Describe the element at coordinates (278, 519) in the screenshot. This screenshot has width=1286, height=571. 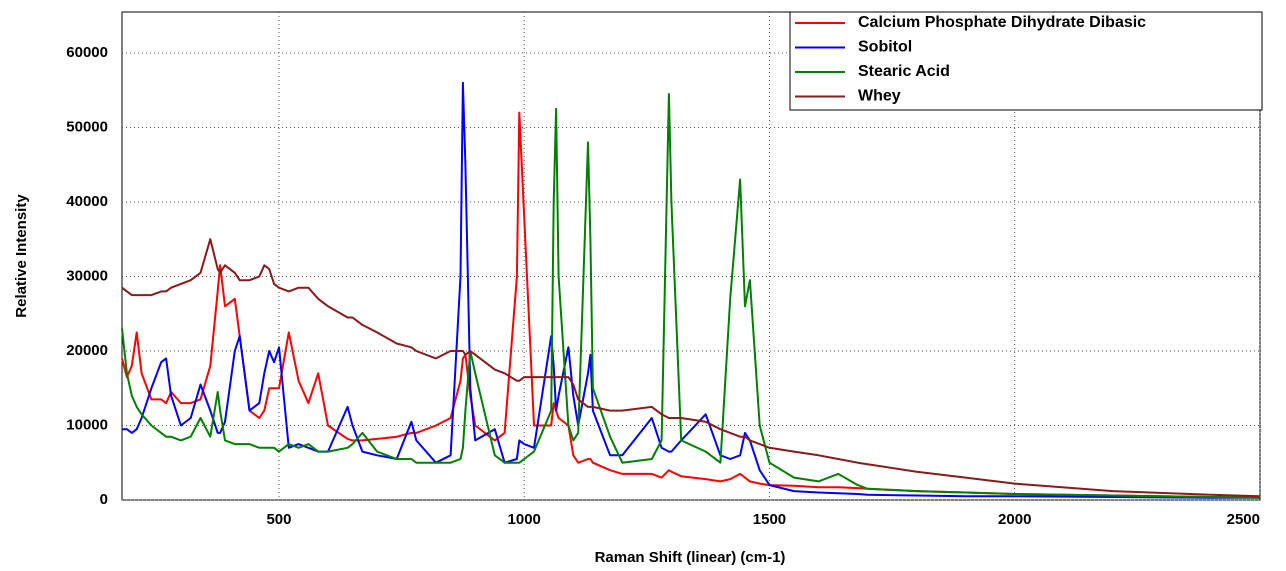
I see `x-tick-label: 500` at that location.